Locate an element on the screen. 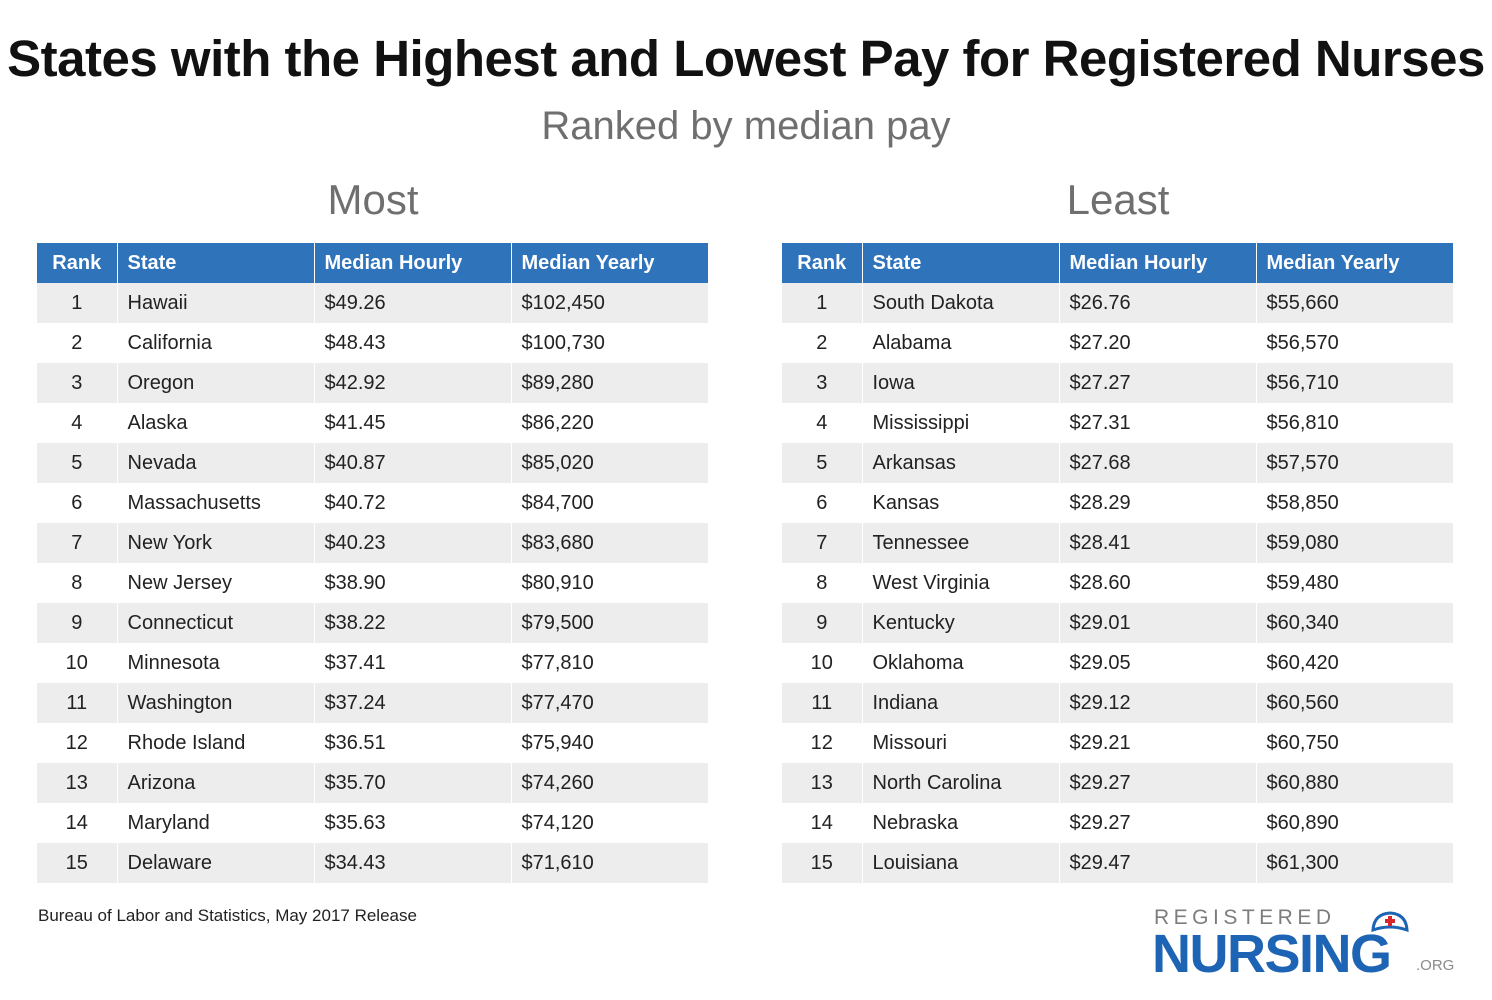 This screenshot has width=1492, height=1000. cell-state: Oregon is located at coordinates (215, 383).